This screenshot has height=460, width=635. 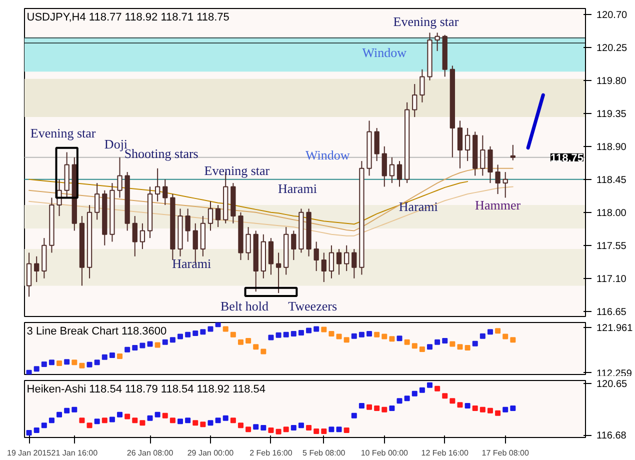 What do you see at coordinates (128, 18) in the screenshot?
I see `chart-title: USDJPY,H4 118.77 118.92 118.71 118.75` at bounding box center [128, 18].